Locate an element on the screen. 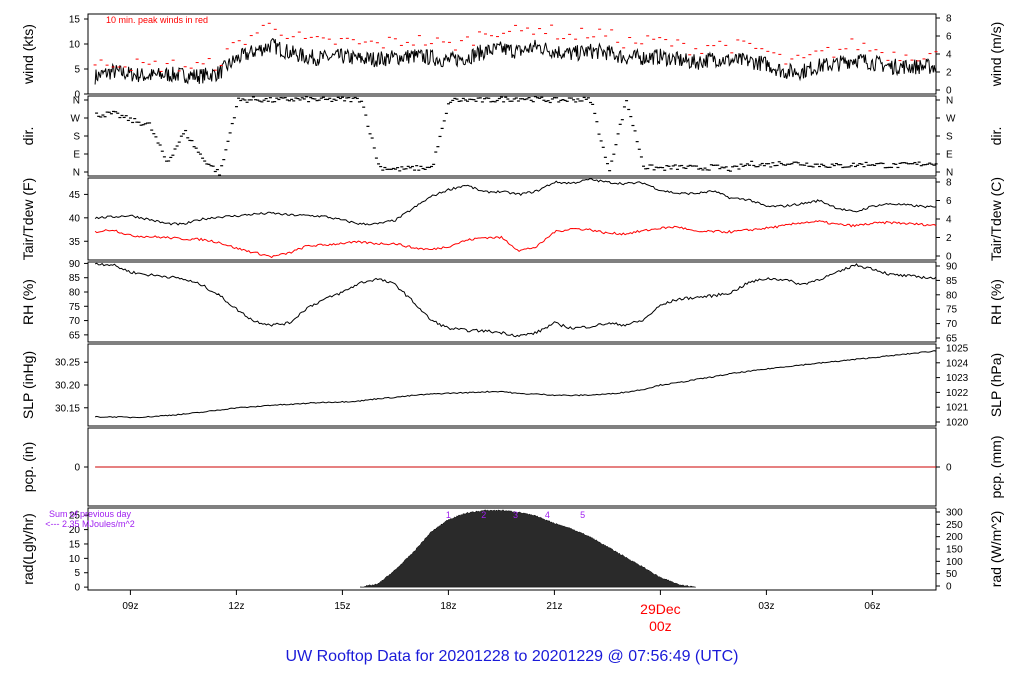 The height and width of the screenshot is (700, 1024). rad-y2tick-label: 200 is located at coordinates (954, 537).